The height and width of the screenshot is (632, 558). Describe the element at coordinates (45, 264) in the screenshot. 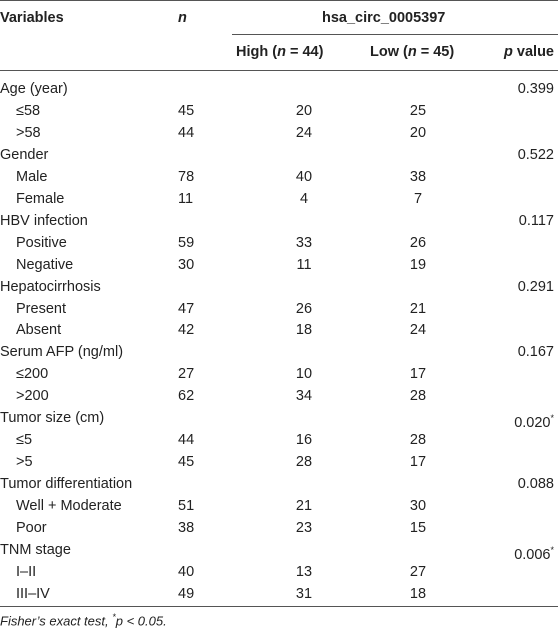

I see `row-label: Negative` at that location.